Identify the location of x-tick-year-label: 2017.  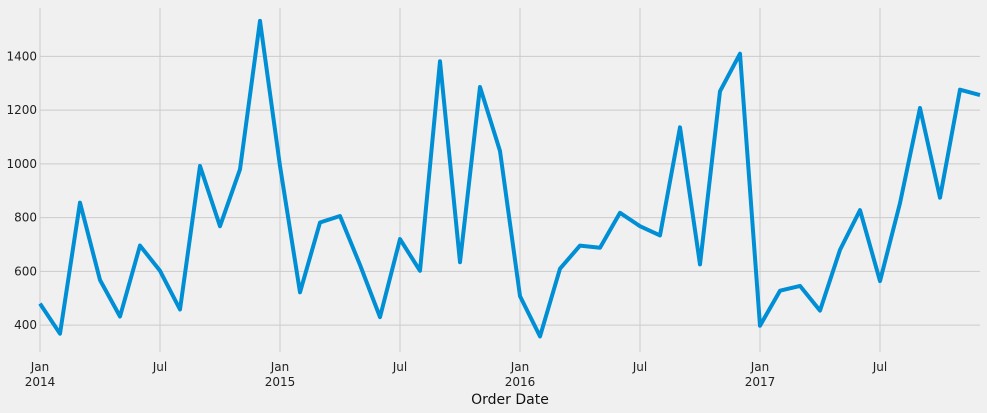
(760, 382).